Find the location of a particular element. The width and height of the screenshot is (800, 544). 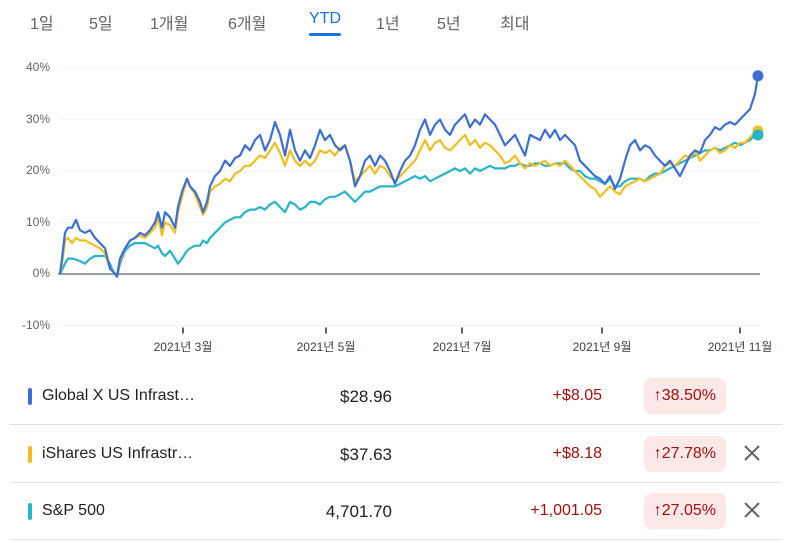

security-price: $37.63 is located at coordinates (366, 454).